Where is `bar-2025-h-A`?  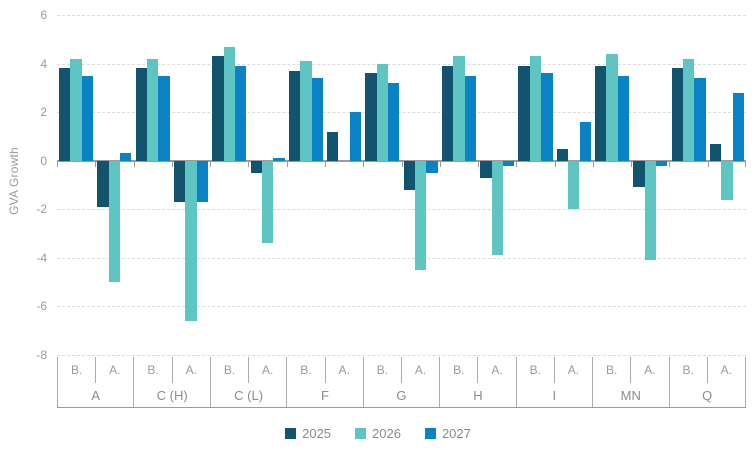 bar-2025-h-A is located at coordinates (486, 169).